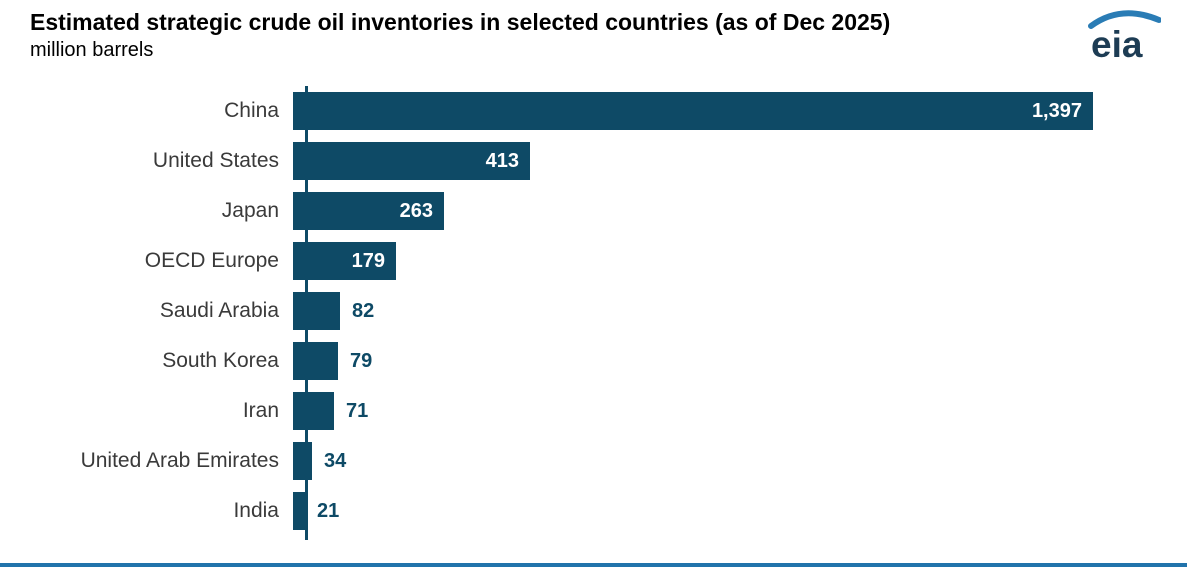  Describe the element at coordinates (740, 261) in the screenshot. I see `bar-track: 179` at that location.